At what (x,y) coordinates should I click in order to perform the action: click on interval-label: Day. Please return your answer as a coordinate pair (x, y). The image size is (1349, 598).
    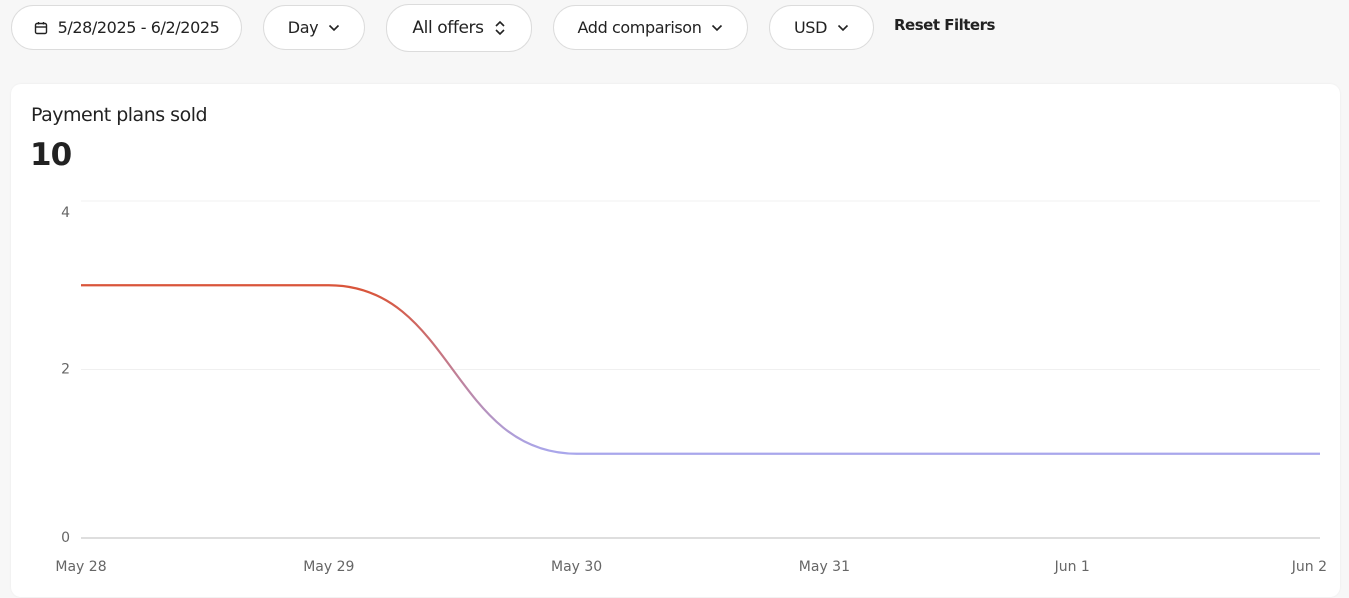
    Looking at the image, I should click on (303, 27).